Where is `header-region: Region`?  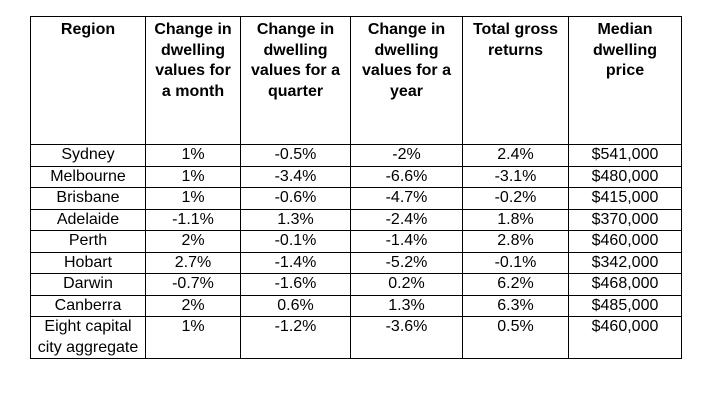
header-region: Region is located at coordinates (88, 80).